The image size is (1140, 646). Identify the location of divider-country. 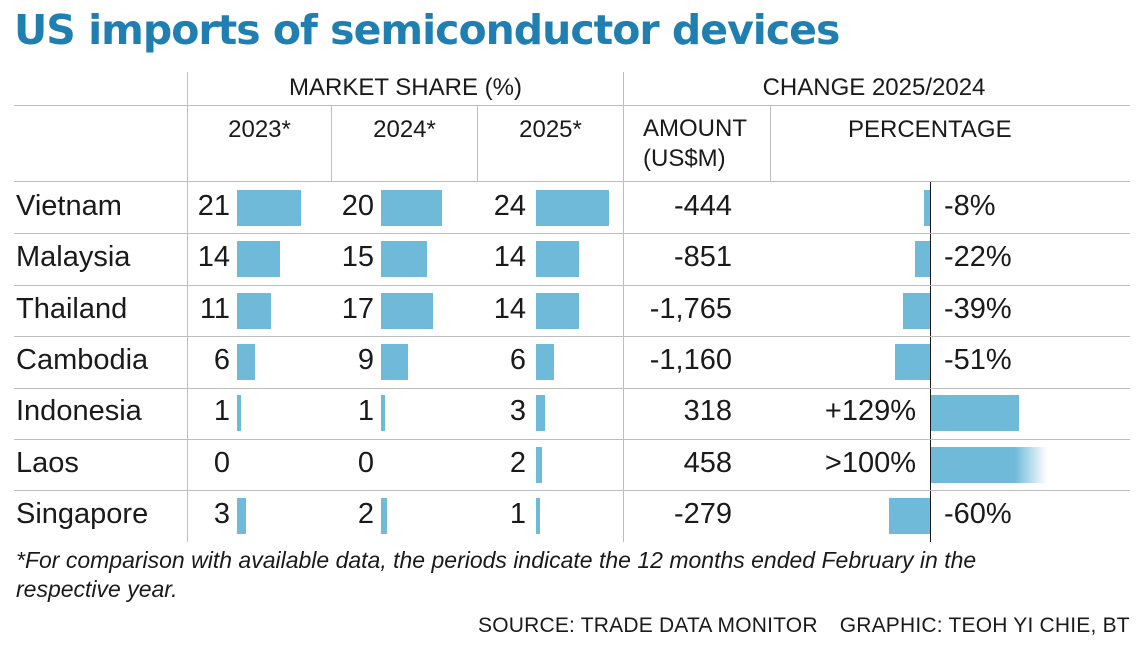
(187, 307).